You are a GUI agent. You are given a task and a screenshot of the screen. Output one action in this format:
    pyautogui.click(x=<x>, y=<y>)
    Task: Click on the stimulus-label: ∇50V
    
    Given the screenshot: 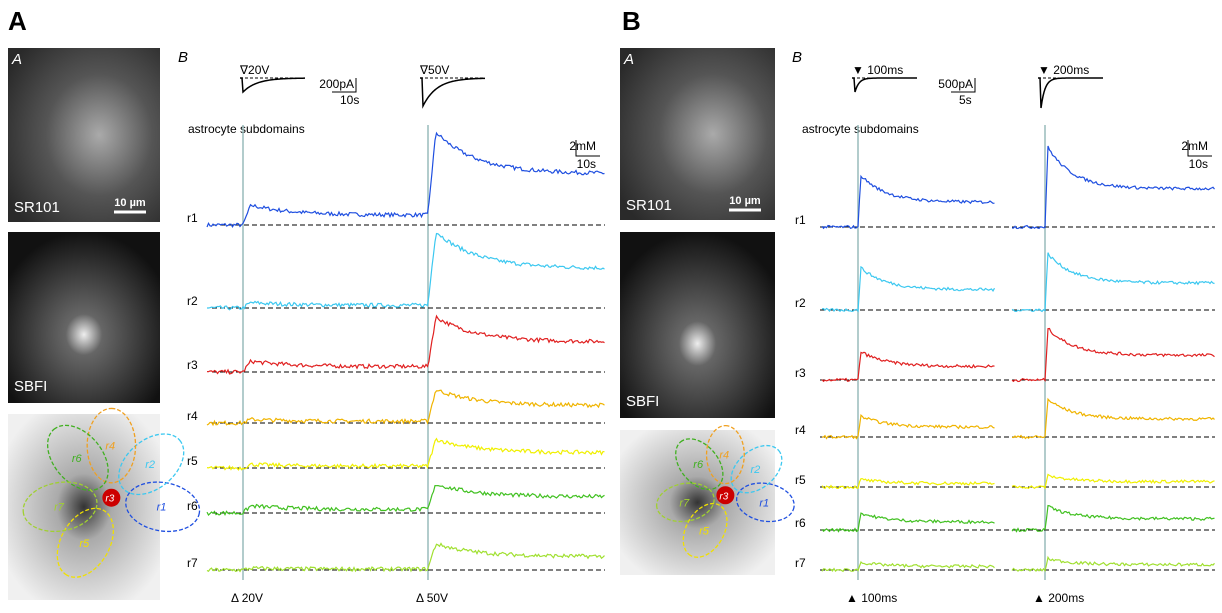 What is the action you would take?
    pyautogui.click(x=434, y=70)
    